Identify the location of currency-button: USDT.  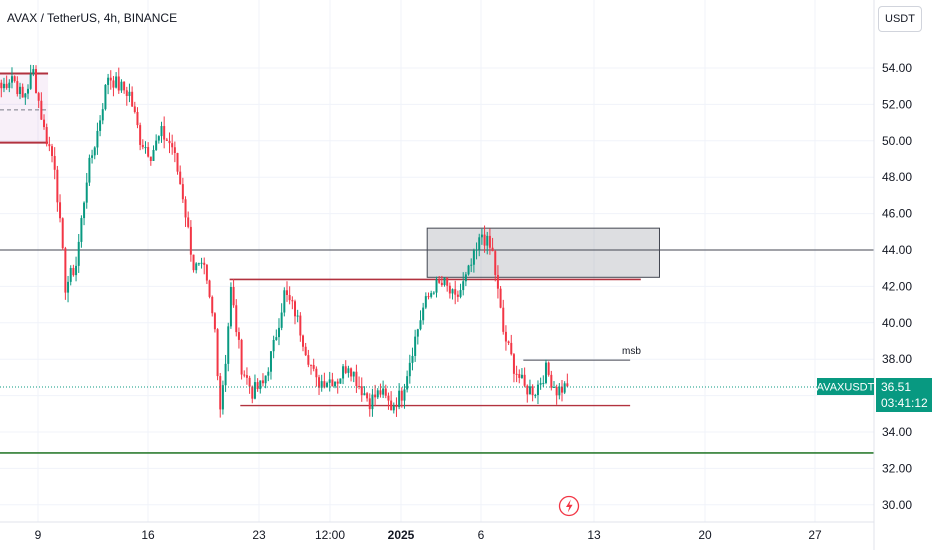
(900, 19).